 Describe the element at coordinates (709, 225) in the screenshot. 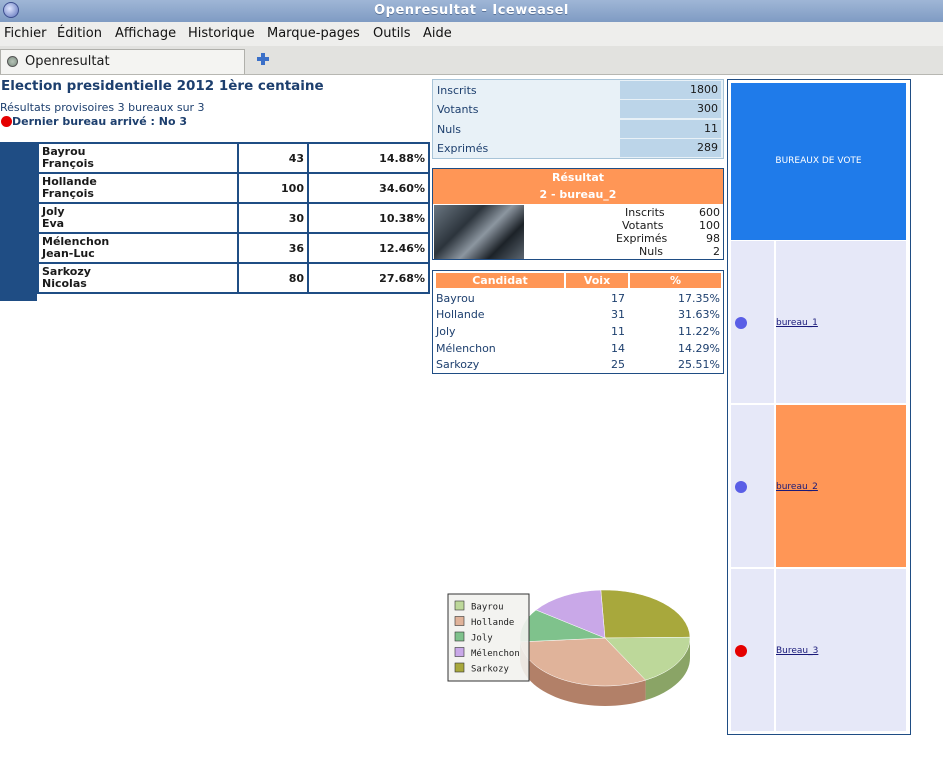

I see `bureau-stat-value: 100` at that location.